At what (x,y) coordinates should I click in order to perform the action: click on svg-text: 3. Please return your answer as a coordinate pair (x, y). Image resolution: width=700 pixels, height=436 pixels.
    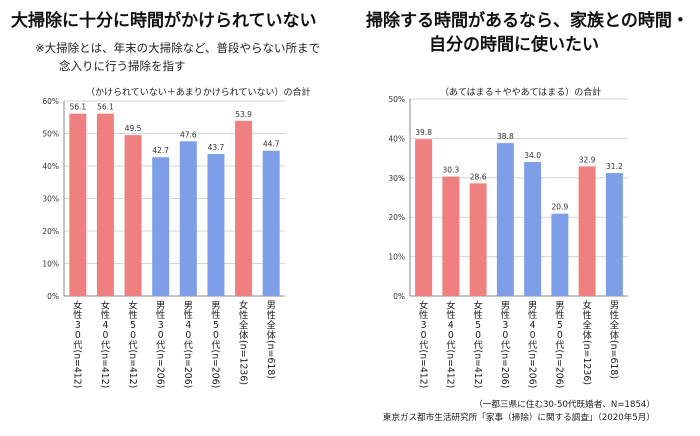
    Looking at the image, I should click on (505, 325).